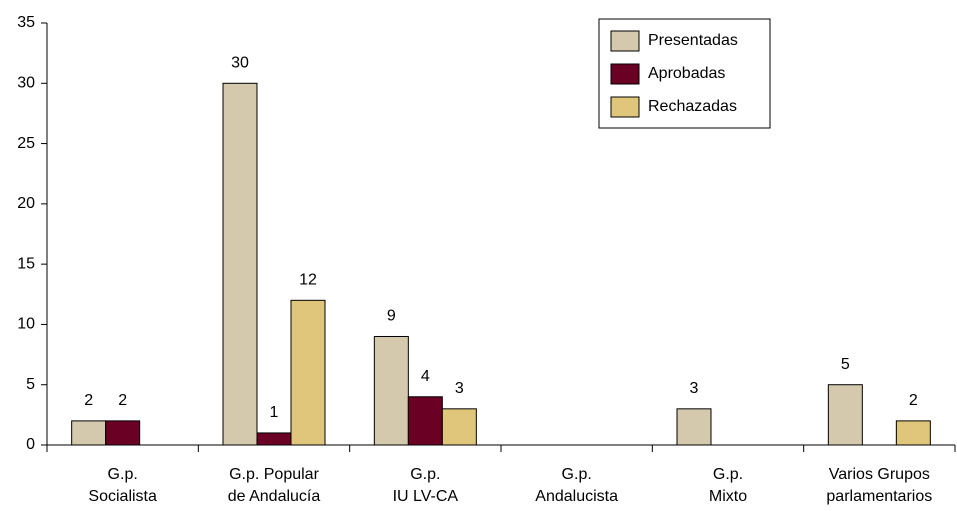  I want to click on y-tick-label: 30, so click(26, 83).